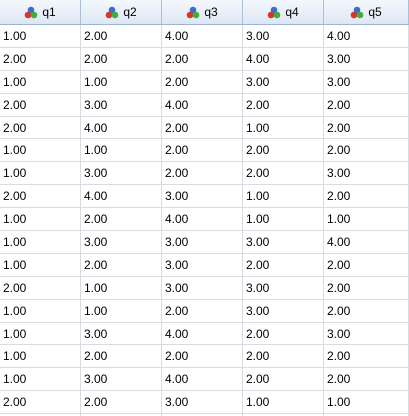 The height and width of the screenshot is (416, 409). What do you see at coordinates (366, 12) in the screenshot?
I see `column-header-q5: q5` at bounding box center [366, 12].